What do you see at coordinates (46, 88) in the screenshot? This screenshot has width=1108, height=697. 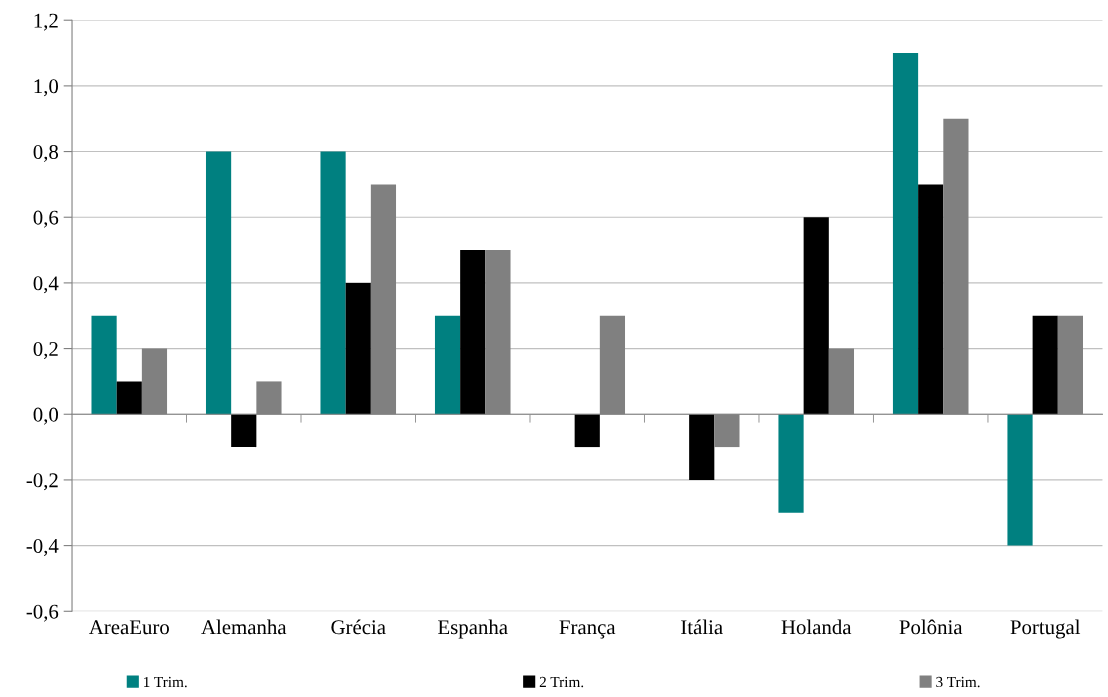 I see `y-tick-label: 1,0` at bounding box center [46, 88].